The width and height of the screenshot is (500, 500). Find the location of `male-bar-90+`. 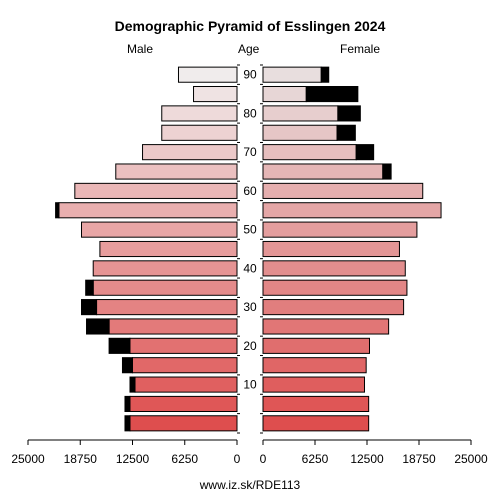

male-bar-90+ is located at coordinates (207, 74).